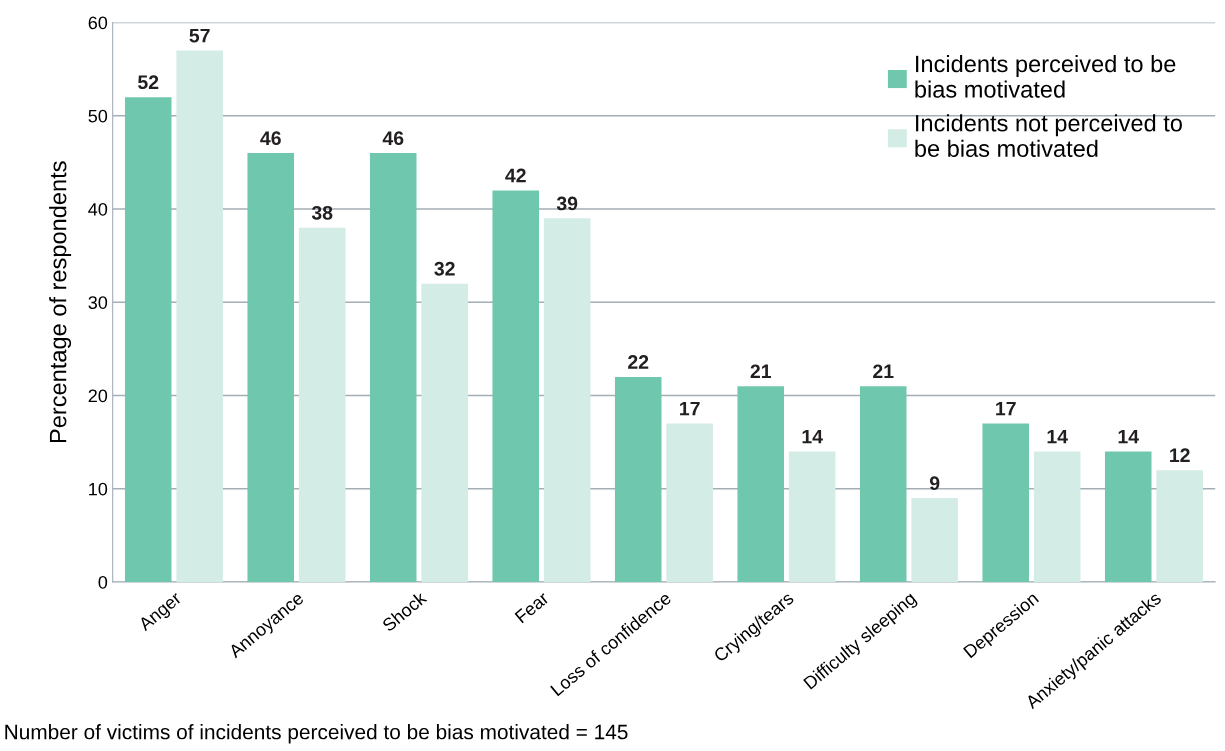  Describe the element at coordinates (98, 302) in the screenshot. I see `y-tick-label: 30` at that location.